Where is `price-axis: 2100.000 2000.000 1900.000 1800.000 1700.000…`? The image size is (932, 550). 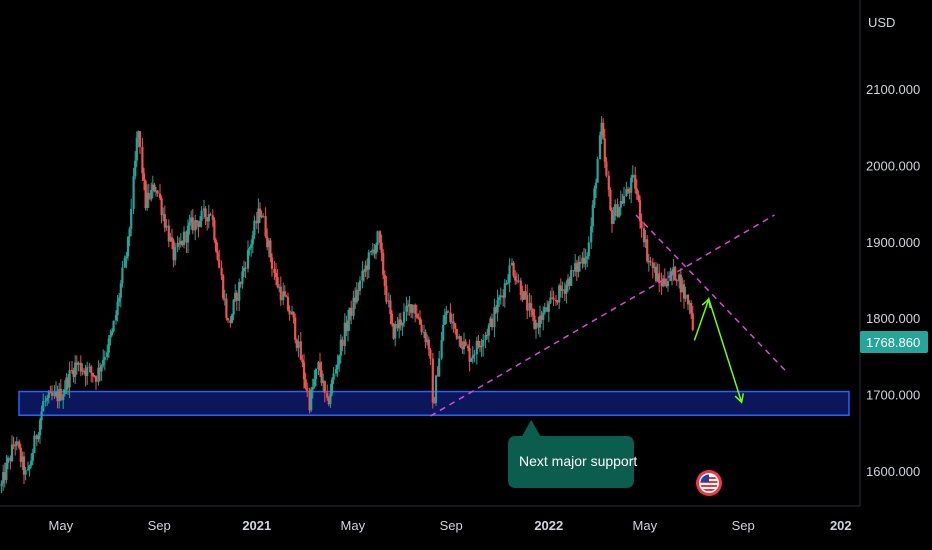
price-axis: 2100.000 2000.000 1900.000 1800.000 1700.000… is located at coordinates (893, 280).